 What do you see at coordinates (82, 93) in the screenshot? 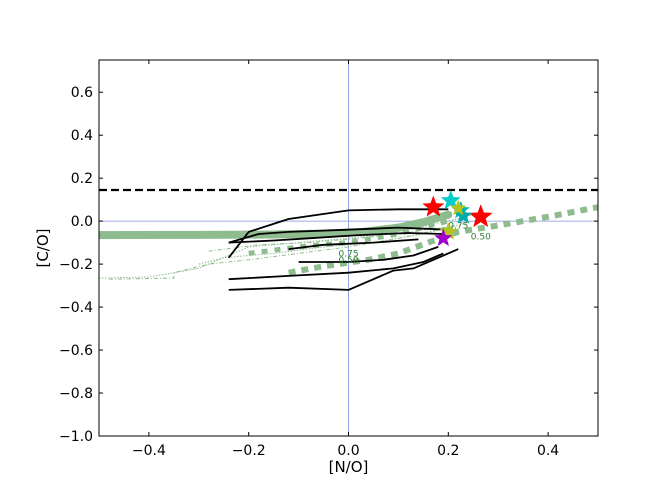
I see `y-tick-label-8: 0.6` at bounding box center [82, 93].